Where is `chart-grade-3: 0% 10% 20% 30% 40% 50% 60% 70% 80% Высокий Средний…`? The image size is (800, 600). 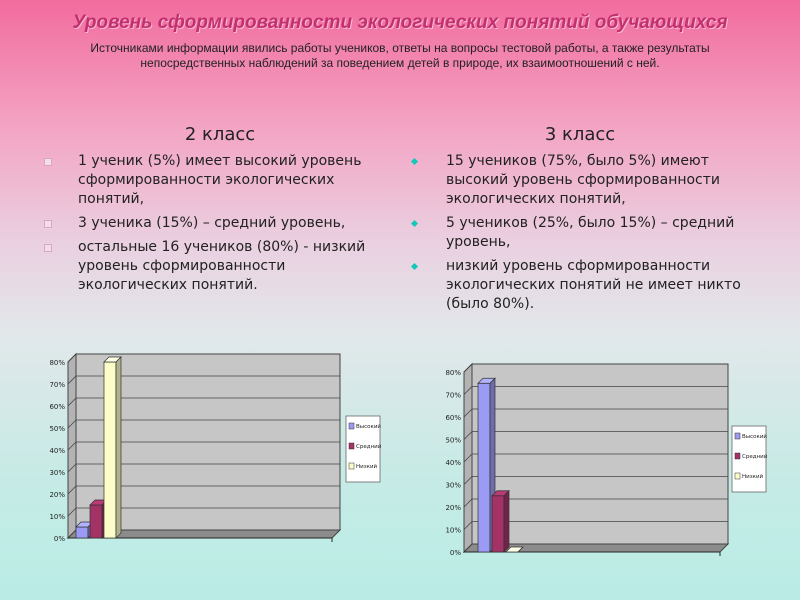 chart-grade-3: 0% 10% 20% 30% 40% 50% 60% 70% 80% Высокий Средний… is located at coordinates (608, 460).